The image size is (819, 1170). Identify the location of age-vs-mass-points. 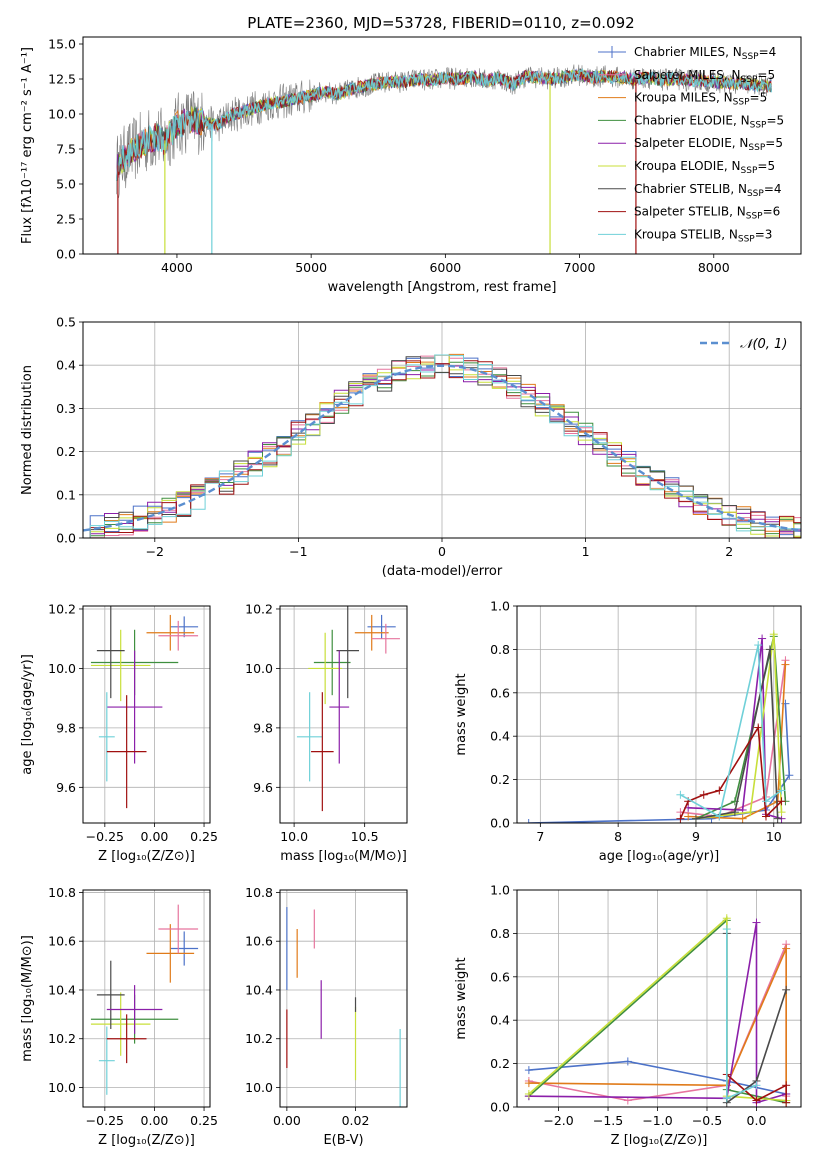
(348, 709).